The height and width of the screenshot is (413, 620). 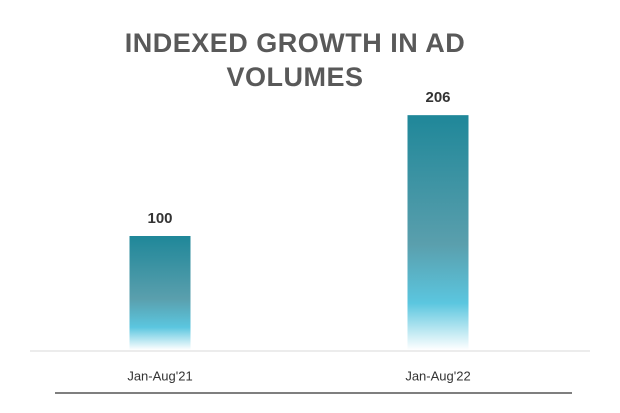 What do you see at coordinates (437, 375) in the screenshot?
I see `x-tick-label: Jan-Aug'22` at bounding box center [437, 375].